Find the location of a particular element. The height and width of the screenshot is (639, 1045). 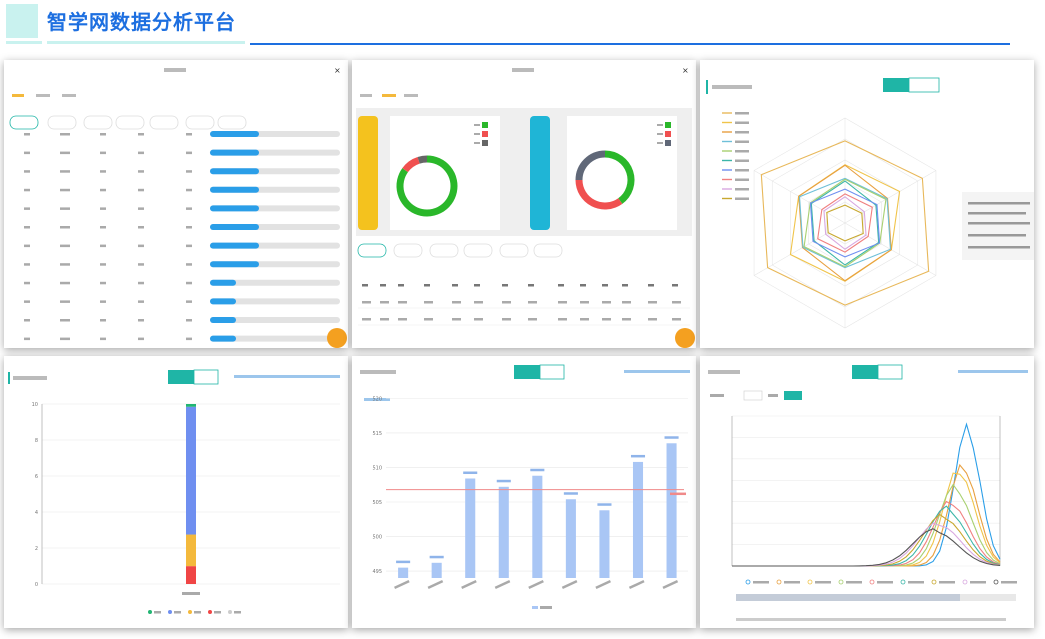

modal-title is located at coordinates (523, 70).